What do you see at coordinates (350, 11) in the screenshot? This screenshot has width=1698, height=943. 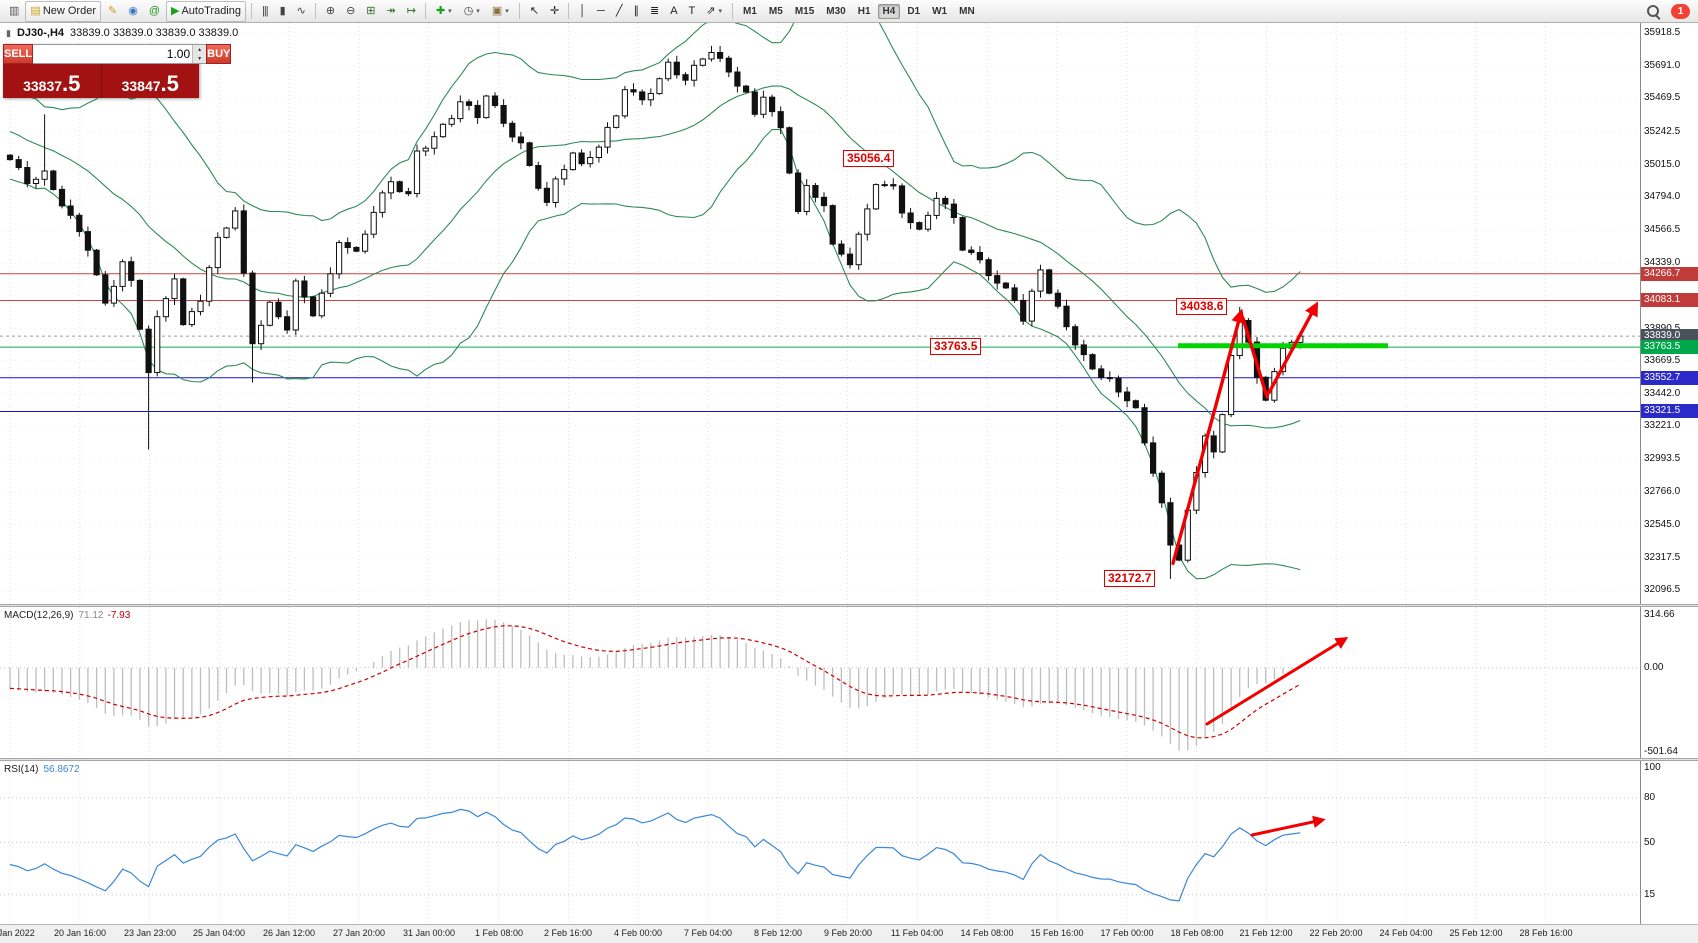 I see `zoom-out-icon: ⊖` at bounding box center [350, 11].